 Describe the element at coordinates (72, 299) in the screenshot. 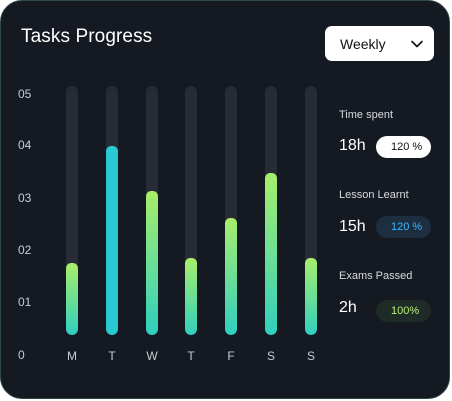

I see `bar-mon` at that location.